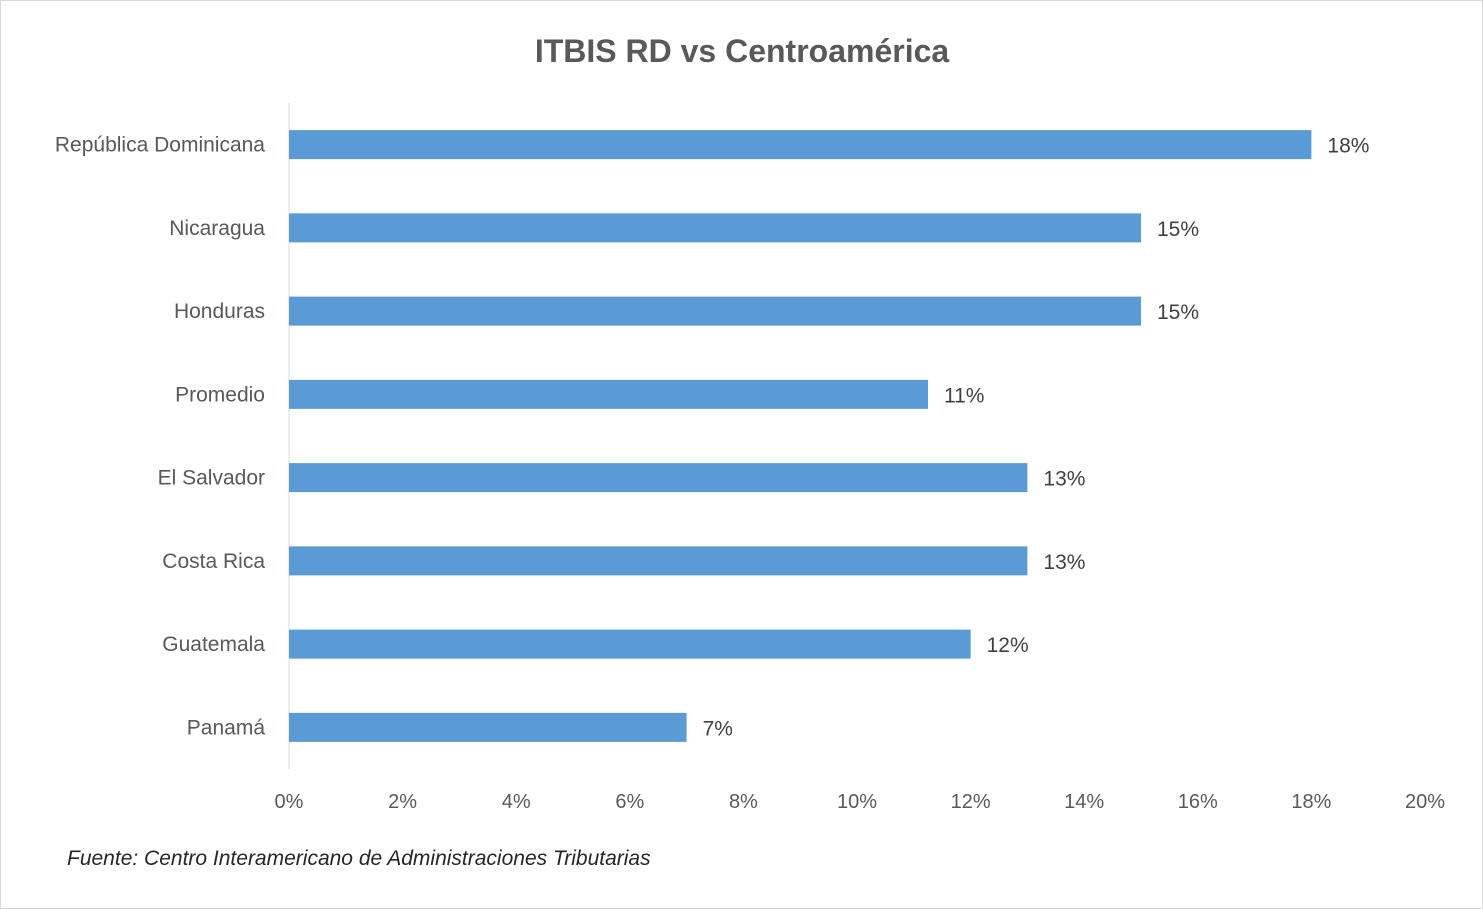 This screenshot has width=1483, height=909. Describe the element at coordinates (1425, 802) in the screenshot. I see `x-tick-label: 20%` at that location.